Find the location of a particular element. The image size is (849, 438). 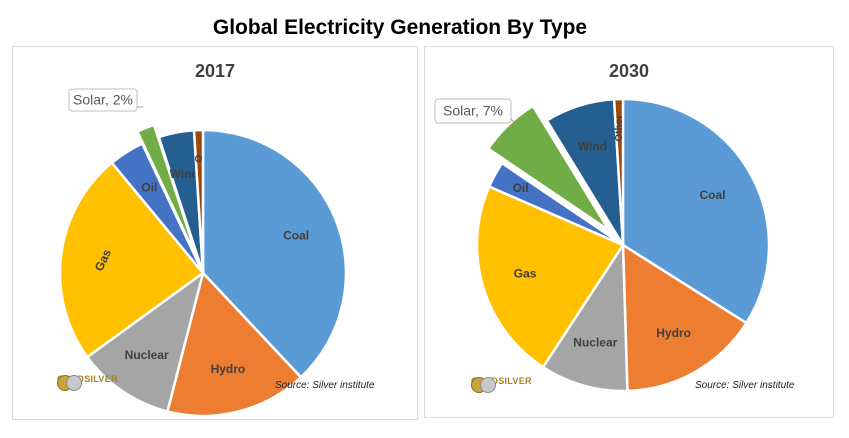

main-title: Global Electricity Generation By Type is located at coordinates (400, 27).